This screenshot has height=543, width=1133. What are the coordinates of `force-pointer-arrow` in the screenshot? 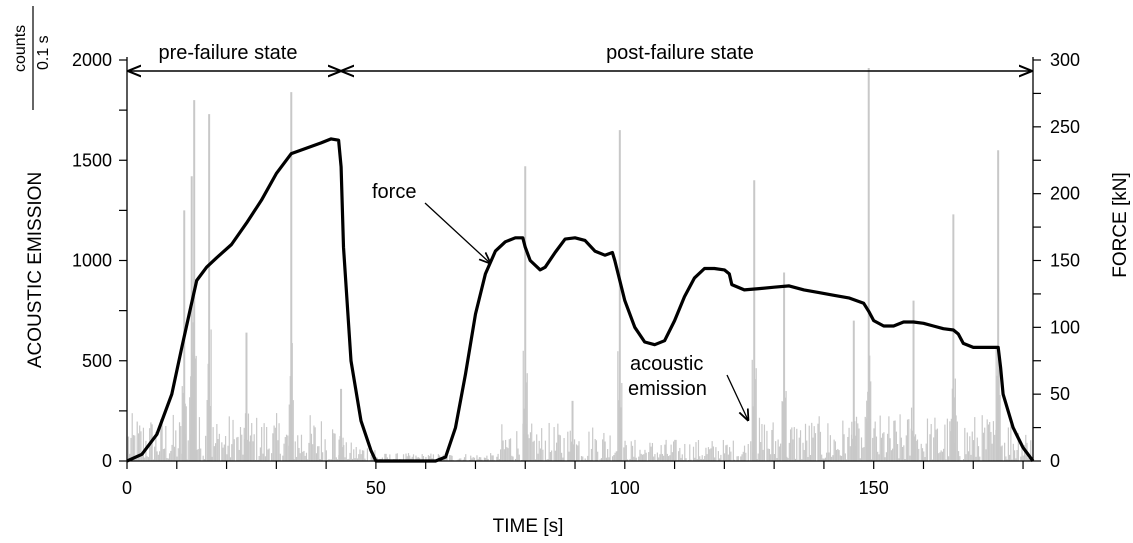 It's located at (457, 232).